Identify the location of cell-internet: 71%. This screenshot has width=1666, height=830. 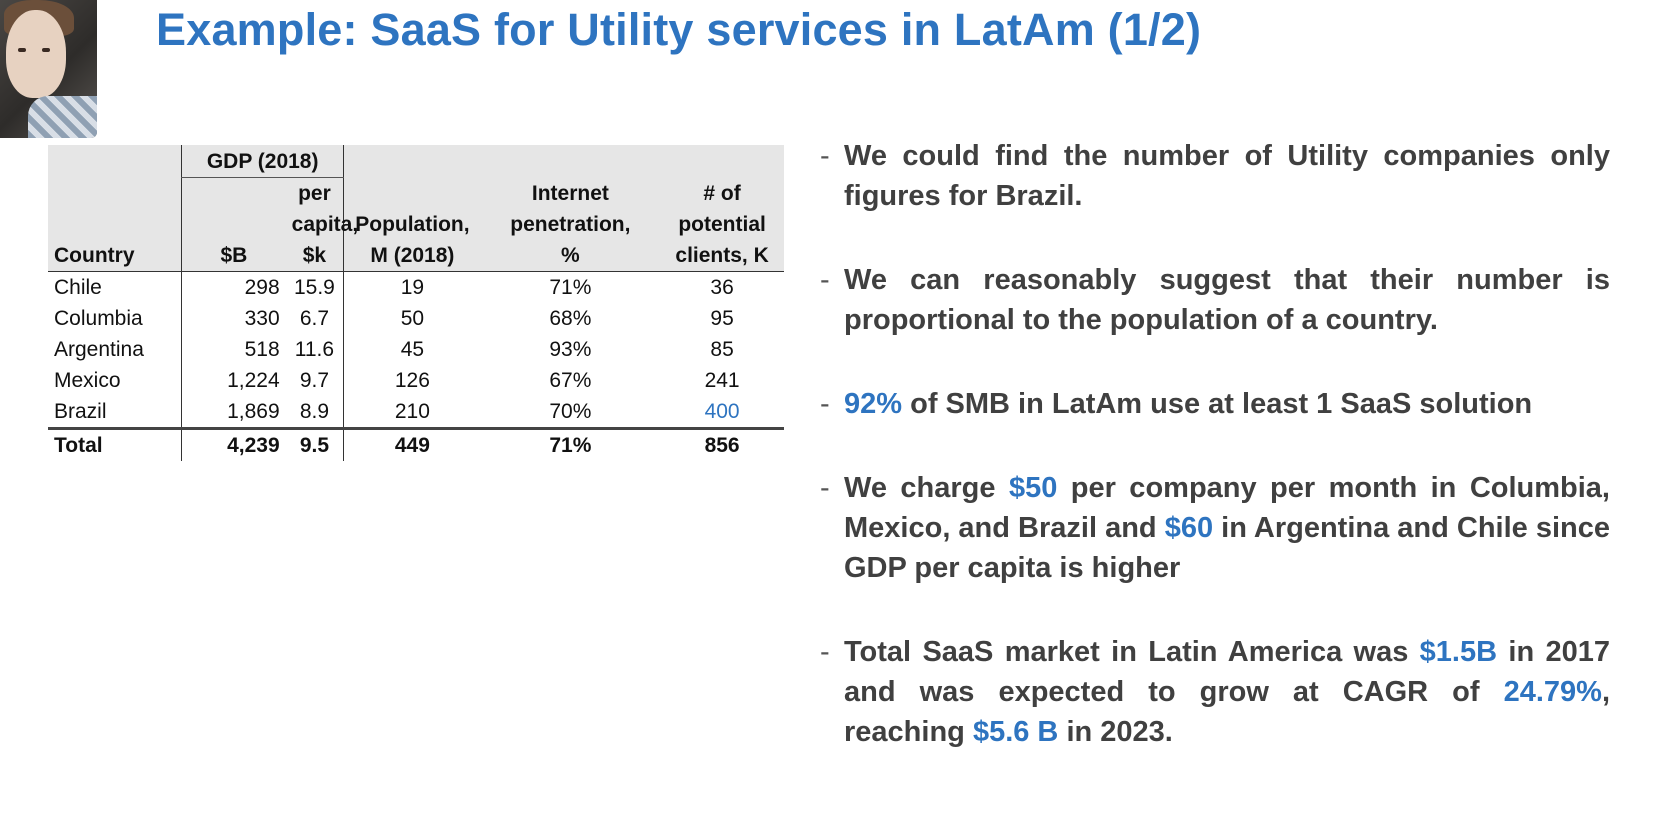
(570, 287).